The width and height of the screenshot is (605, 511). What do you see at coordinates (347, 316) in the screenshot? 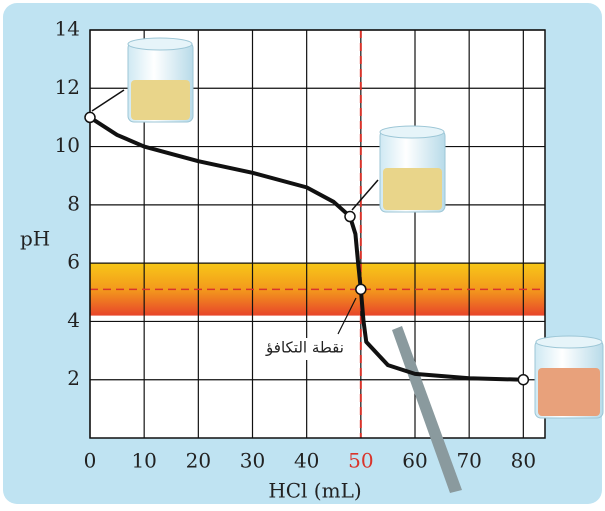
I see `annotation-leader` at bounding box center [347, 316].